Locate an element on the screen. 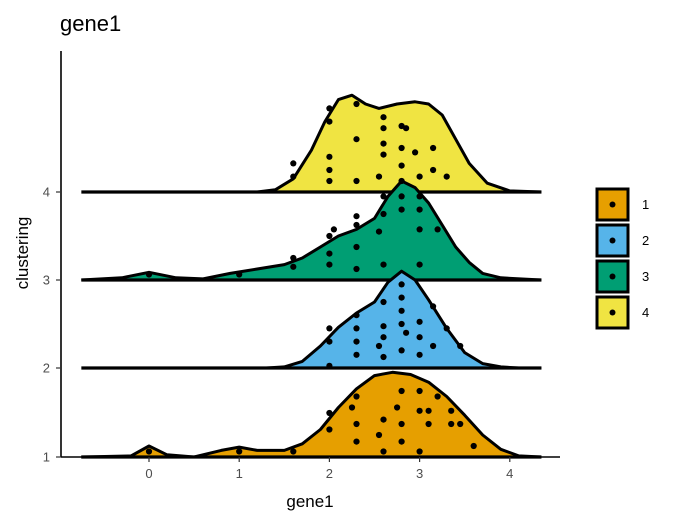  x-tick-label: 0 is located at coordinates (148, 473).